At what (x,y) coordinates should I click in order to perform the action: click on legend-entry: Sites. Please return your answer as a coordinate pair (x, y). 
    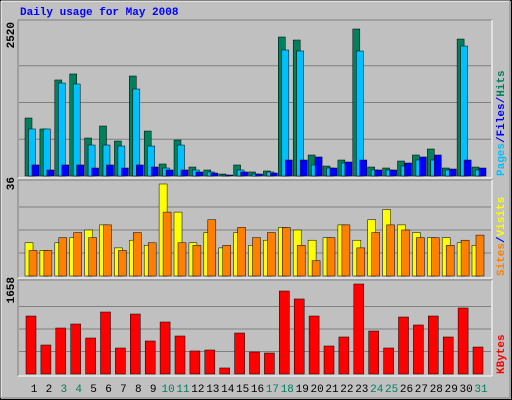
    Looking at the image, I should click on (502, 259).